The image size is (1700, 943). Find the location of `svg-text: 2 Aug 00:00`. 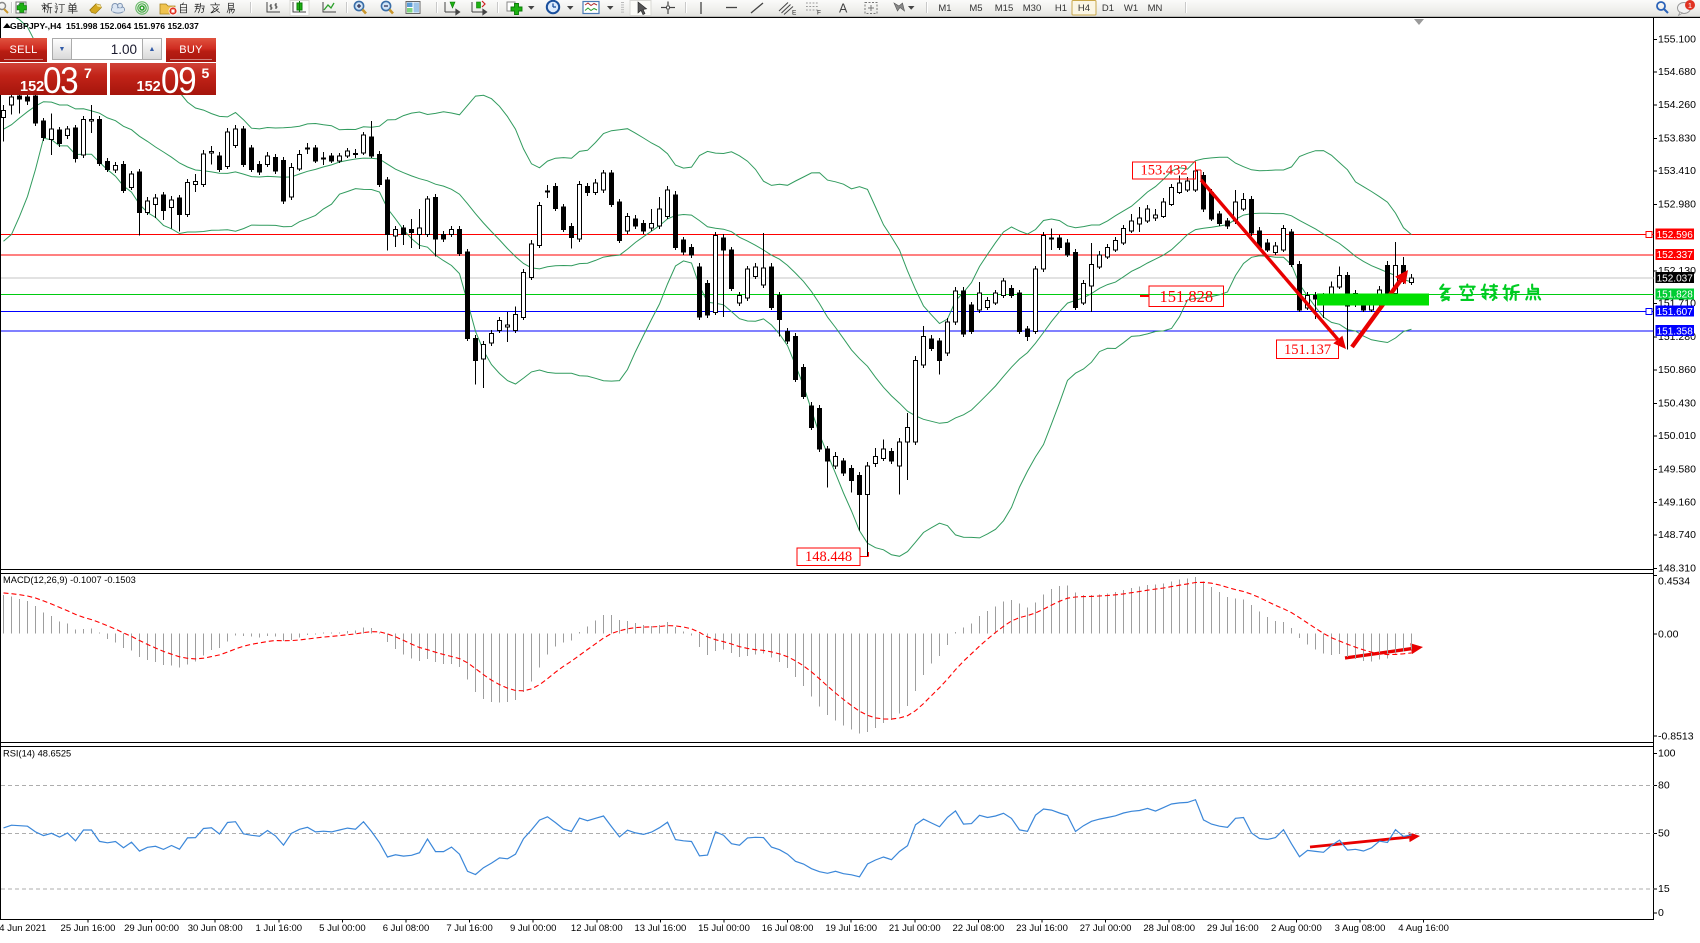

svg-text: 2 Aug 00:00 is located at coordinates (1296, 928).